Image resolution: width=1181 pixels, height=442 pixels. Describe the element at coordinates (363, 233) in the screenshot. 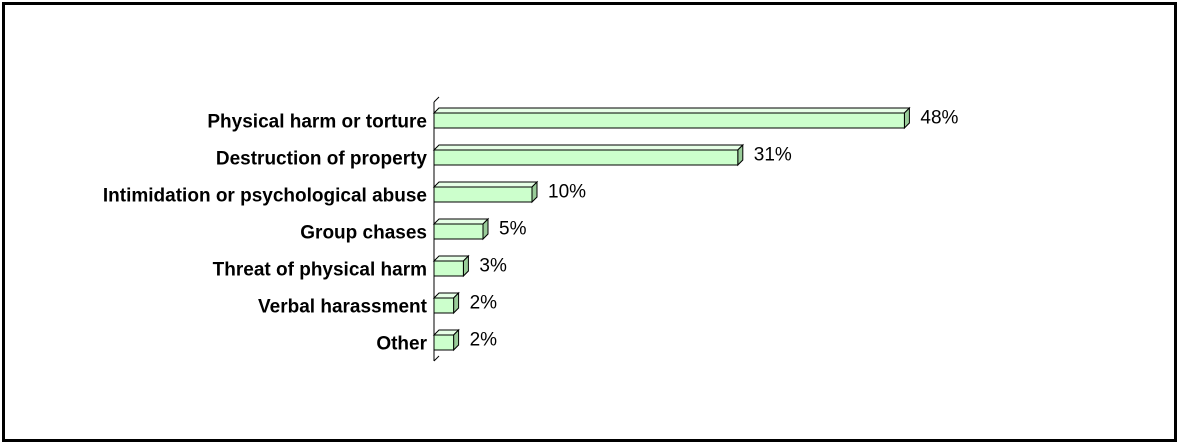

I see `category-label: Group chases` at that location.